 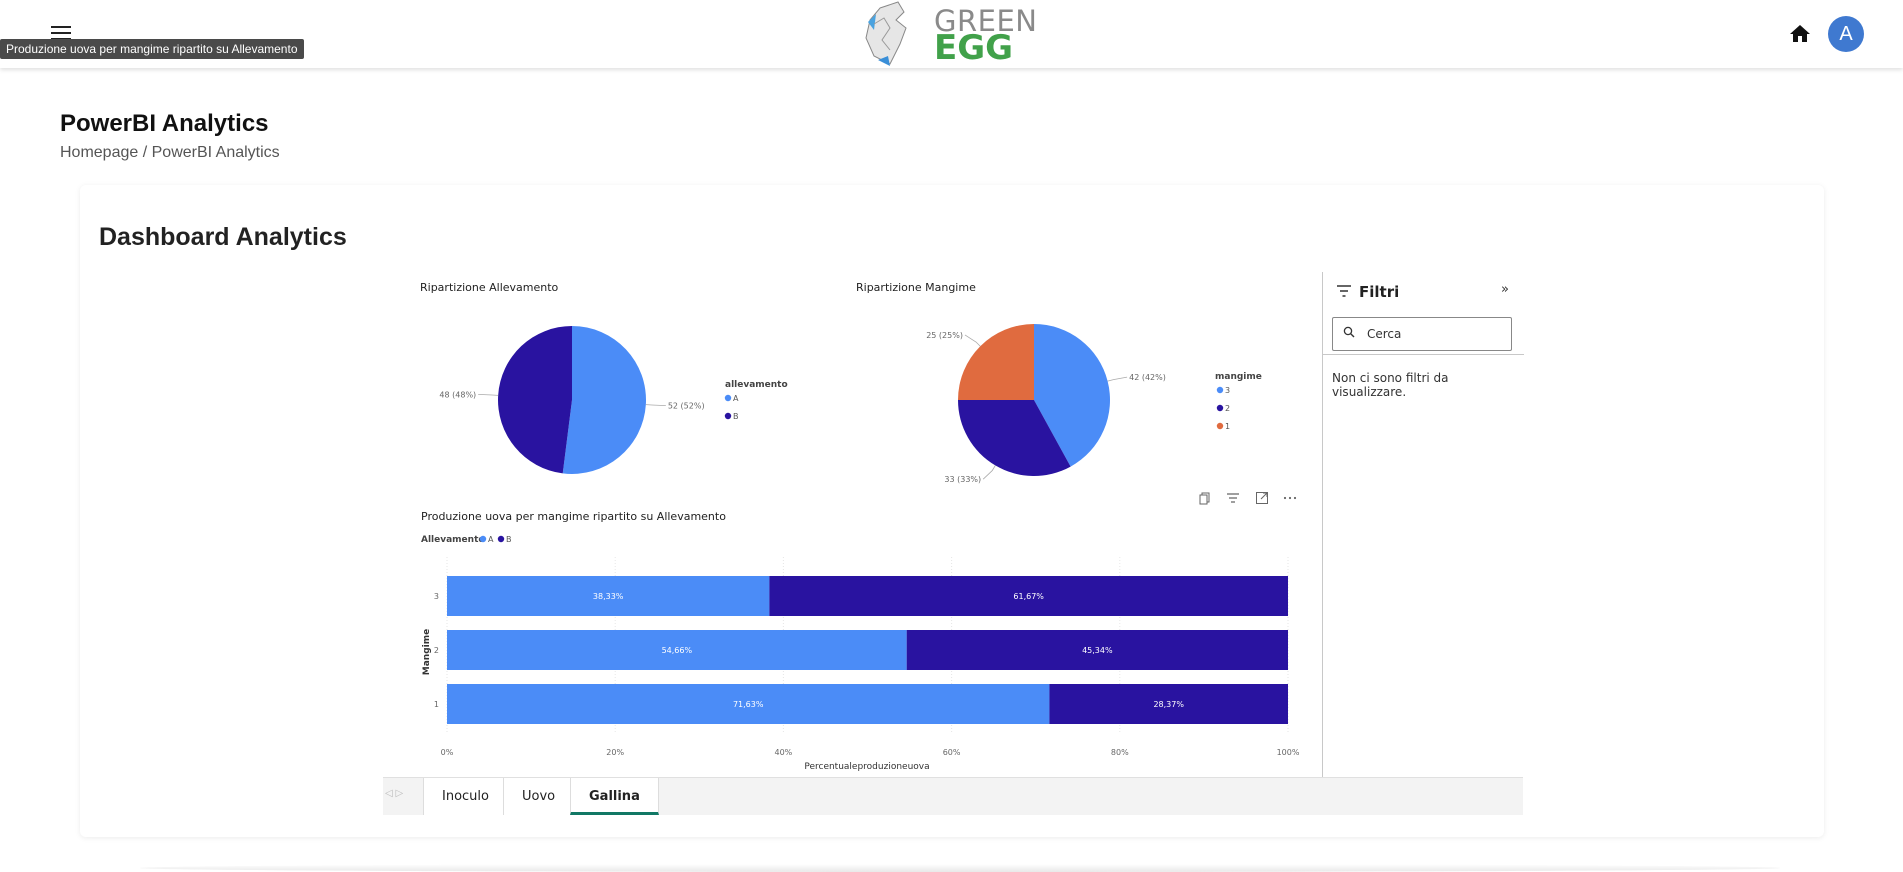 I want to click on legend-title: mangime, so click(x=1238, y=377).